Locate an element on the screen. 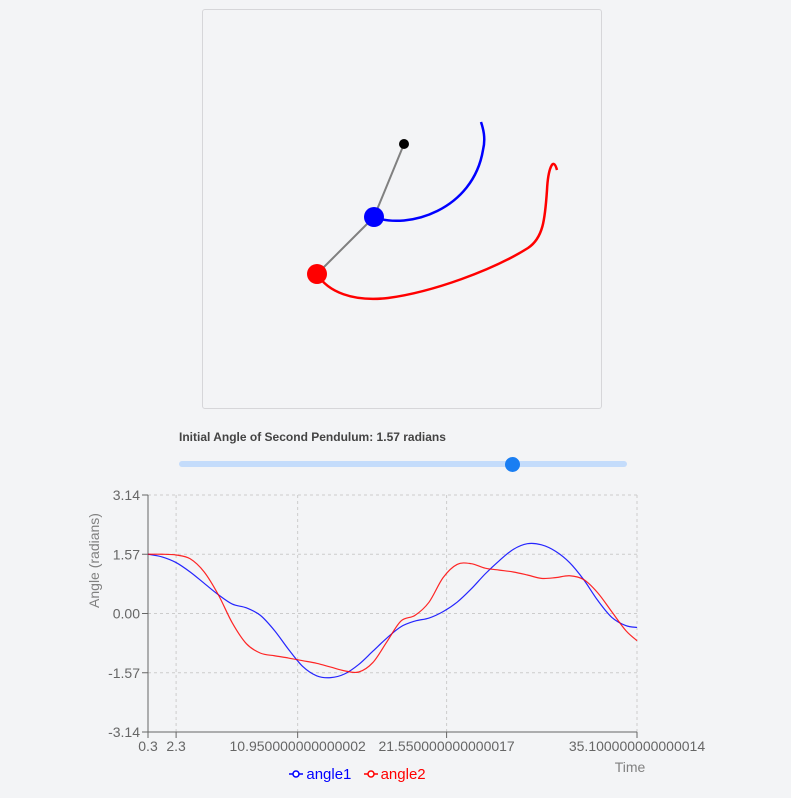  y-tick-label-2: 0.00 is located at coordinates (126, 614).